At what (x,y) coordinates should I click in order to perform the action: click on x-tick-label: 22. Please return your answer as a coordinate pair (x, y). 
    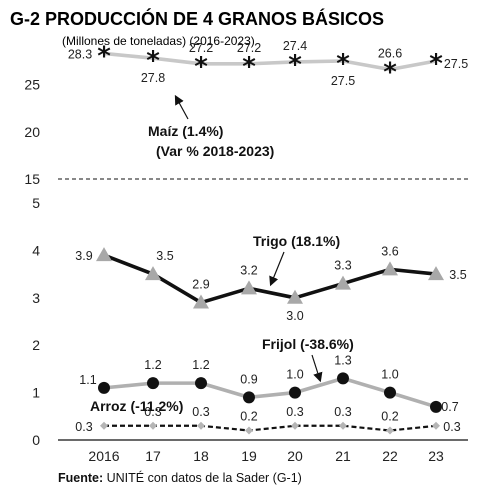
    Looking at the image, I should click on (390, 456).